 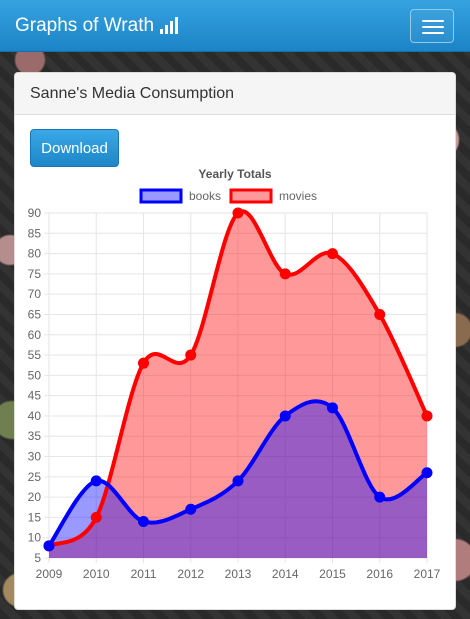 I want to click on y-tick-label: 35, so click(x=35, y=436).